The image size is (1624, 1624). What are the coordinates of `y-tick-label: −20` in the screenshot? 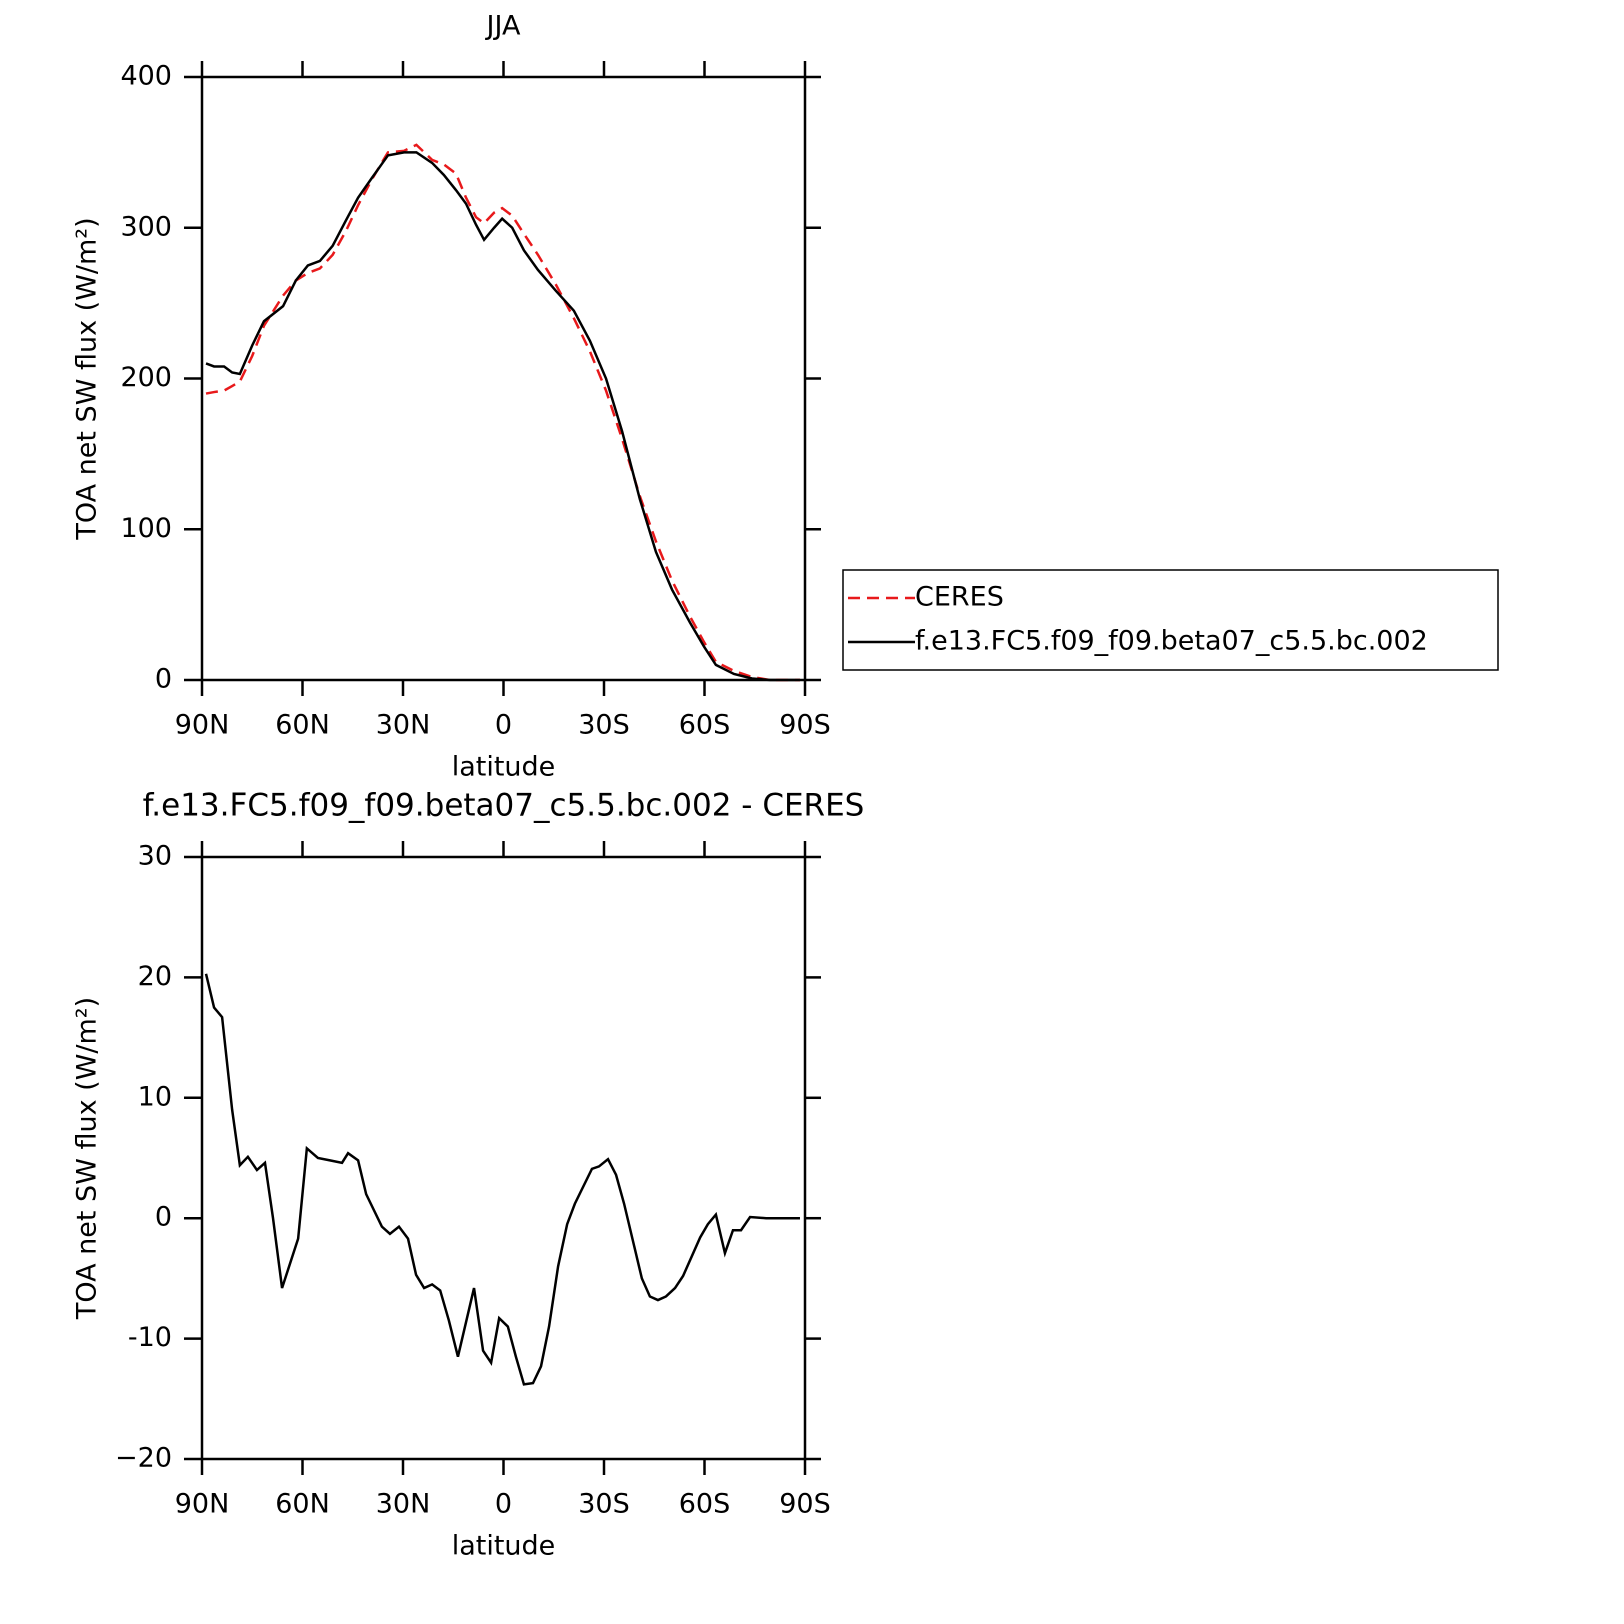 It's located at (143, 1458).